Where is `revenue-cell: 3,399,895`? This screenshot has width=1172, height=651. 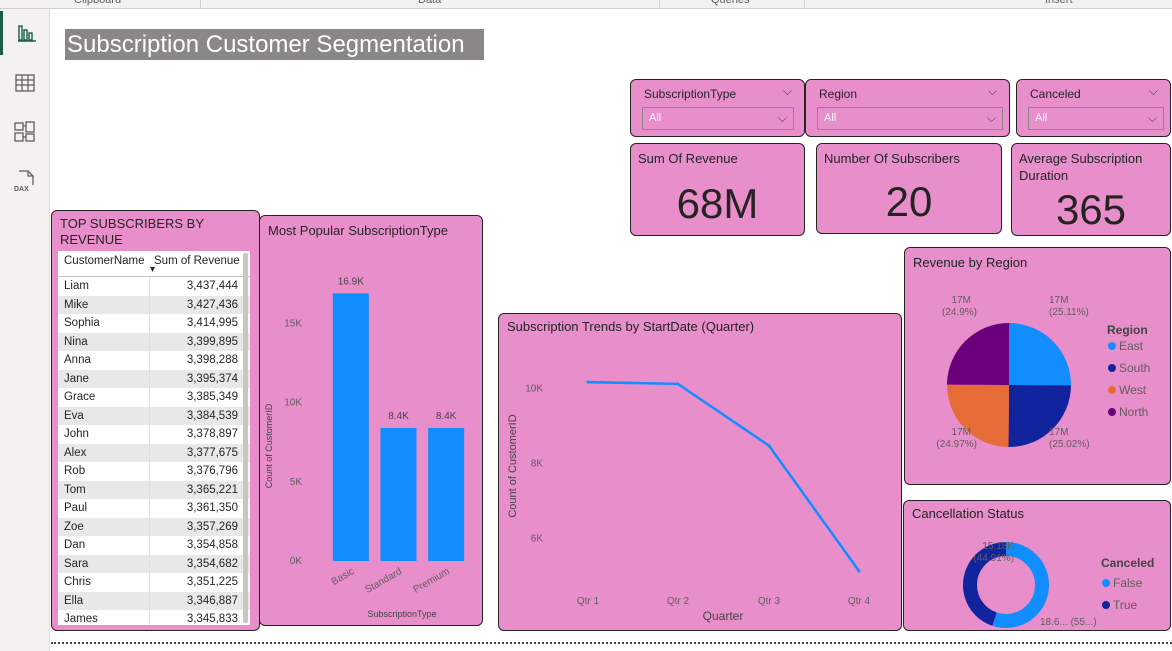
revenue-cell: 3,399,895 is located at coordinates (212, 341).